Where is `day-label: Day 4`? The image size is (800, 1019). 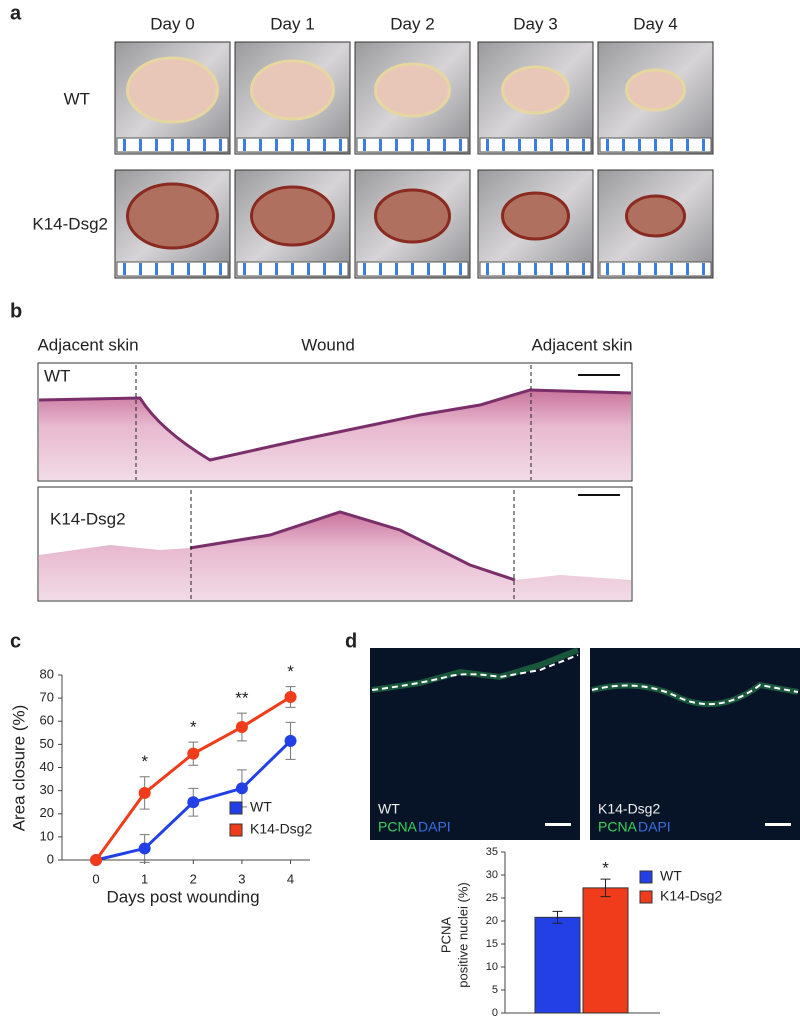
day-label: Day 4 is located at coordinates (655, 23).